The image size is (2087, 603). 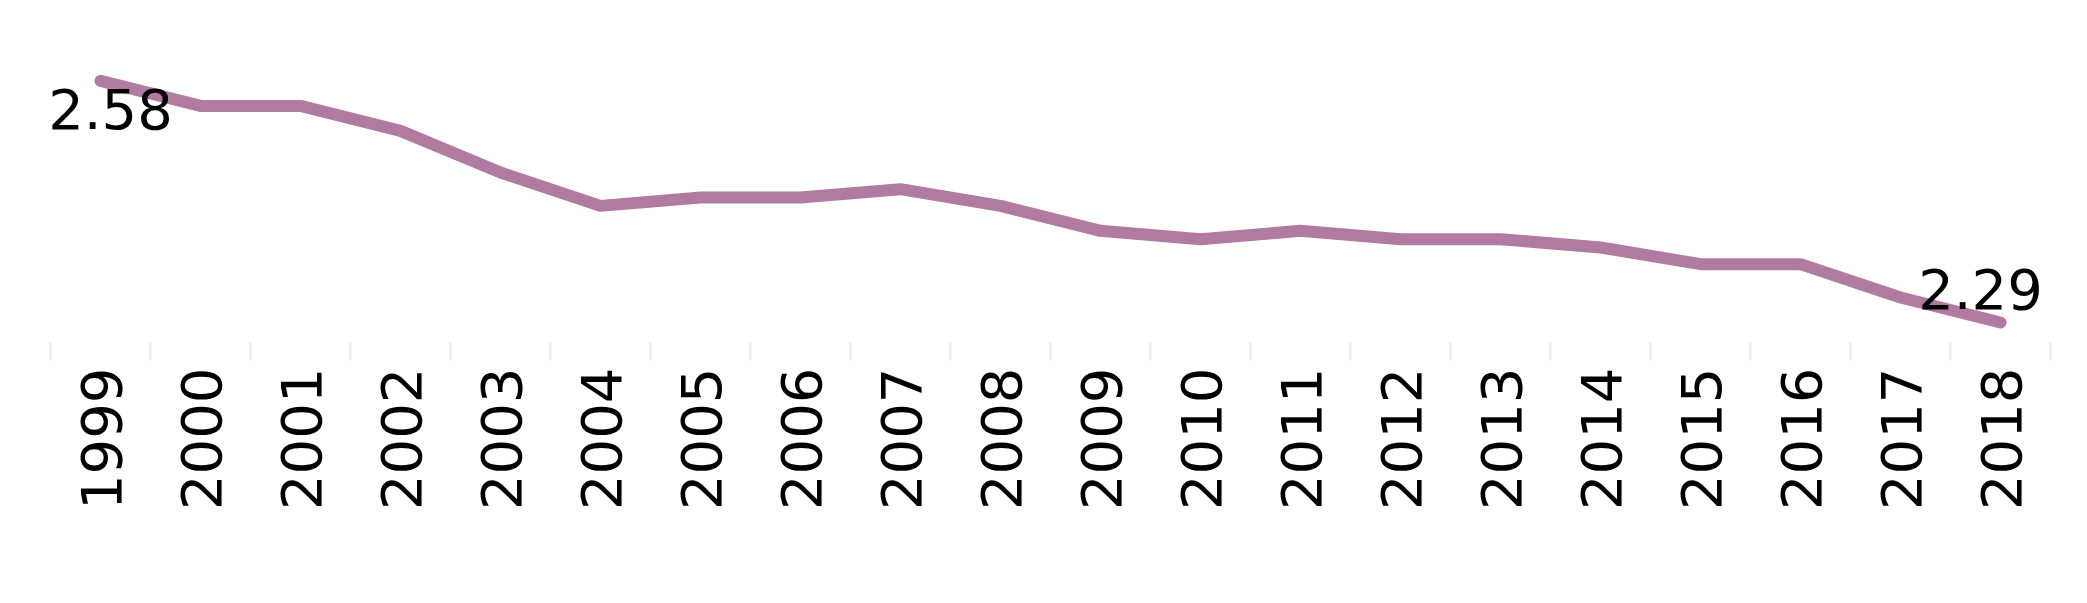 What do you see at coordinates (1801, 439) in the screenshot?
I see `x-tick-label: 2016` at bounding box center [1801, 439].